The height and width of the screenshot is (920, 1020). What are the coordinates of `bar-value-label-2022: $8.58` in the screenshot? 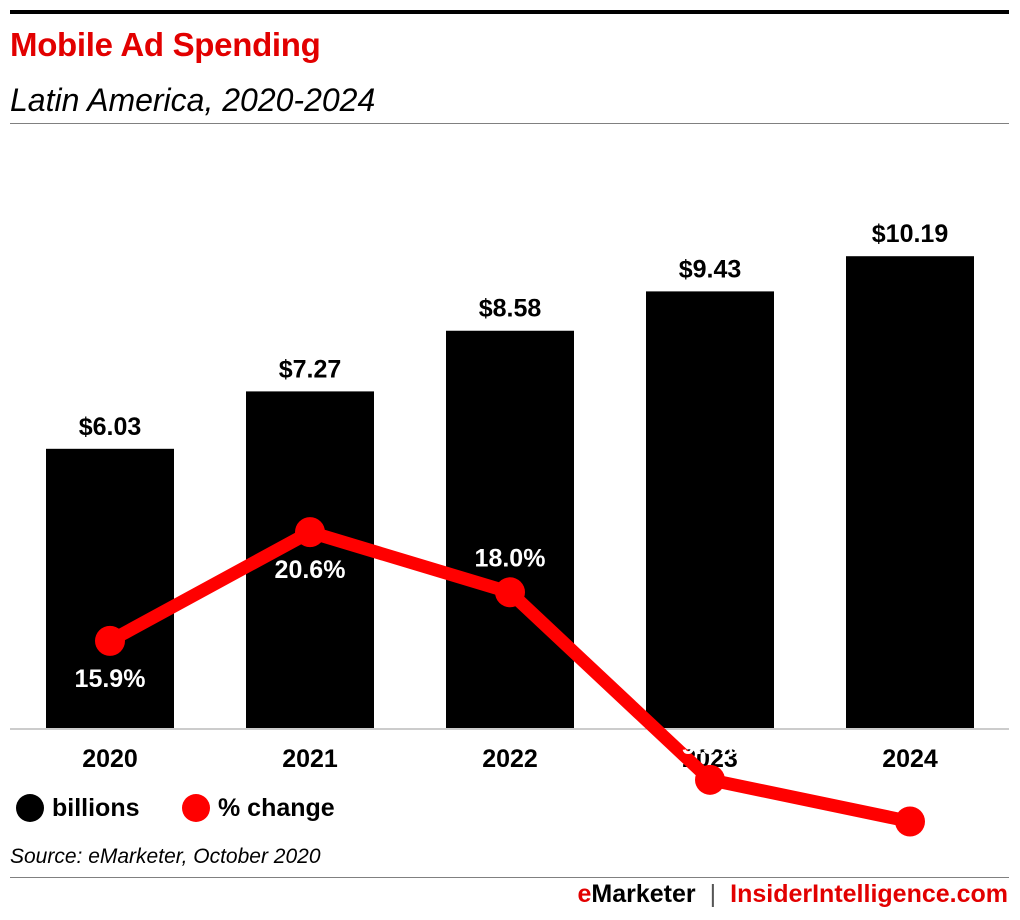 It's located at (510, 309).